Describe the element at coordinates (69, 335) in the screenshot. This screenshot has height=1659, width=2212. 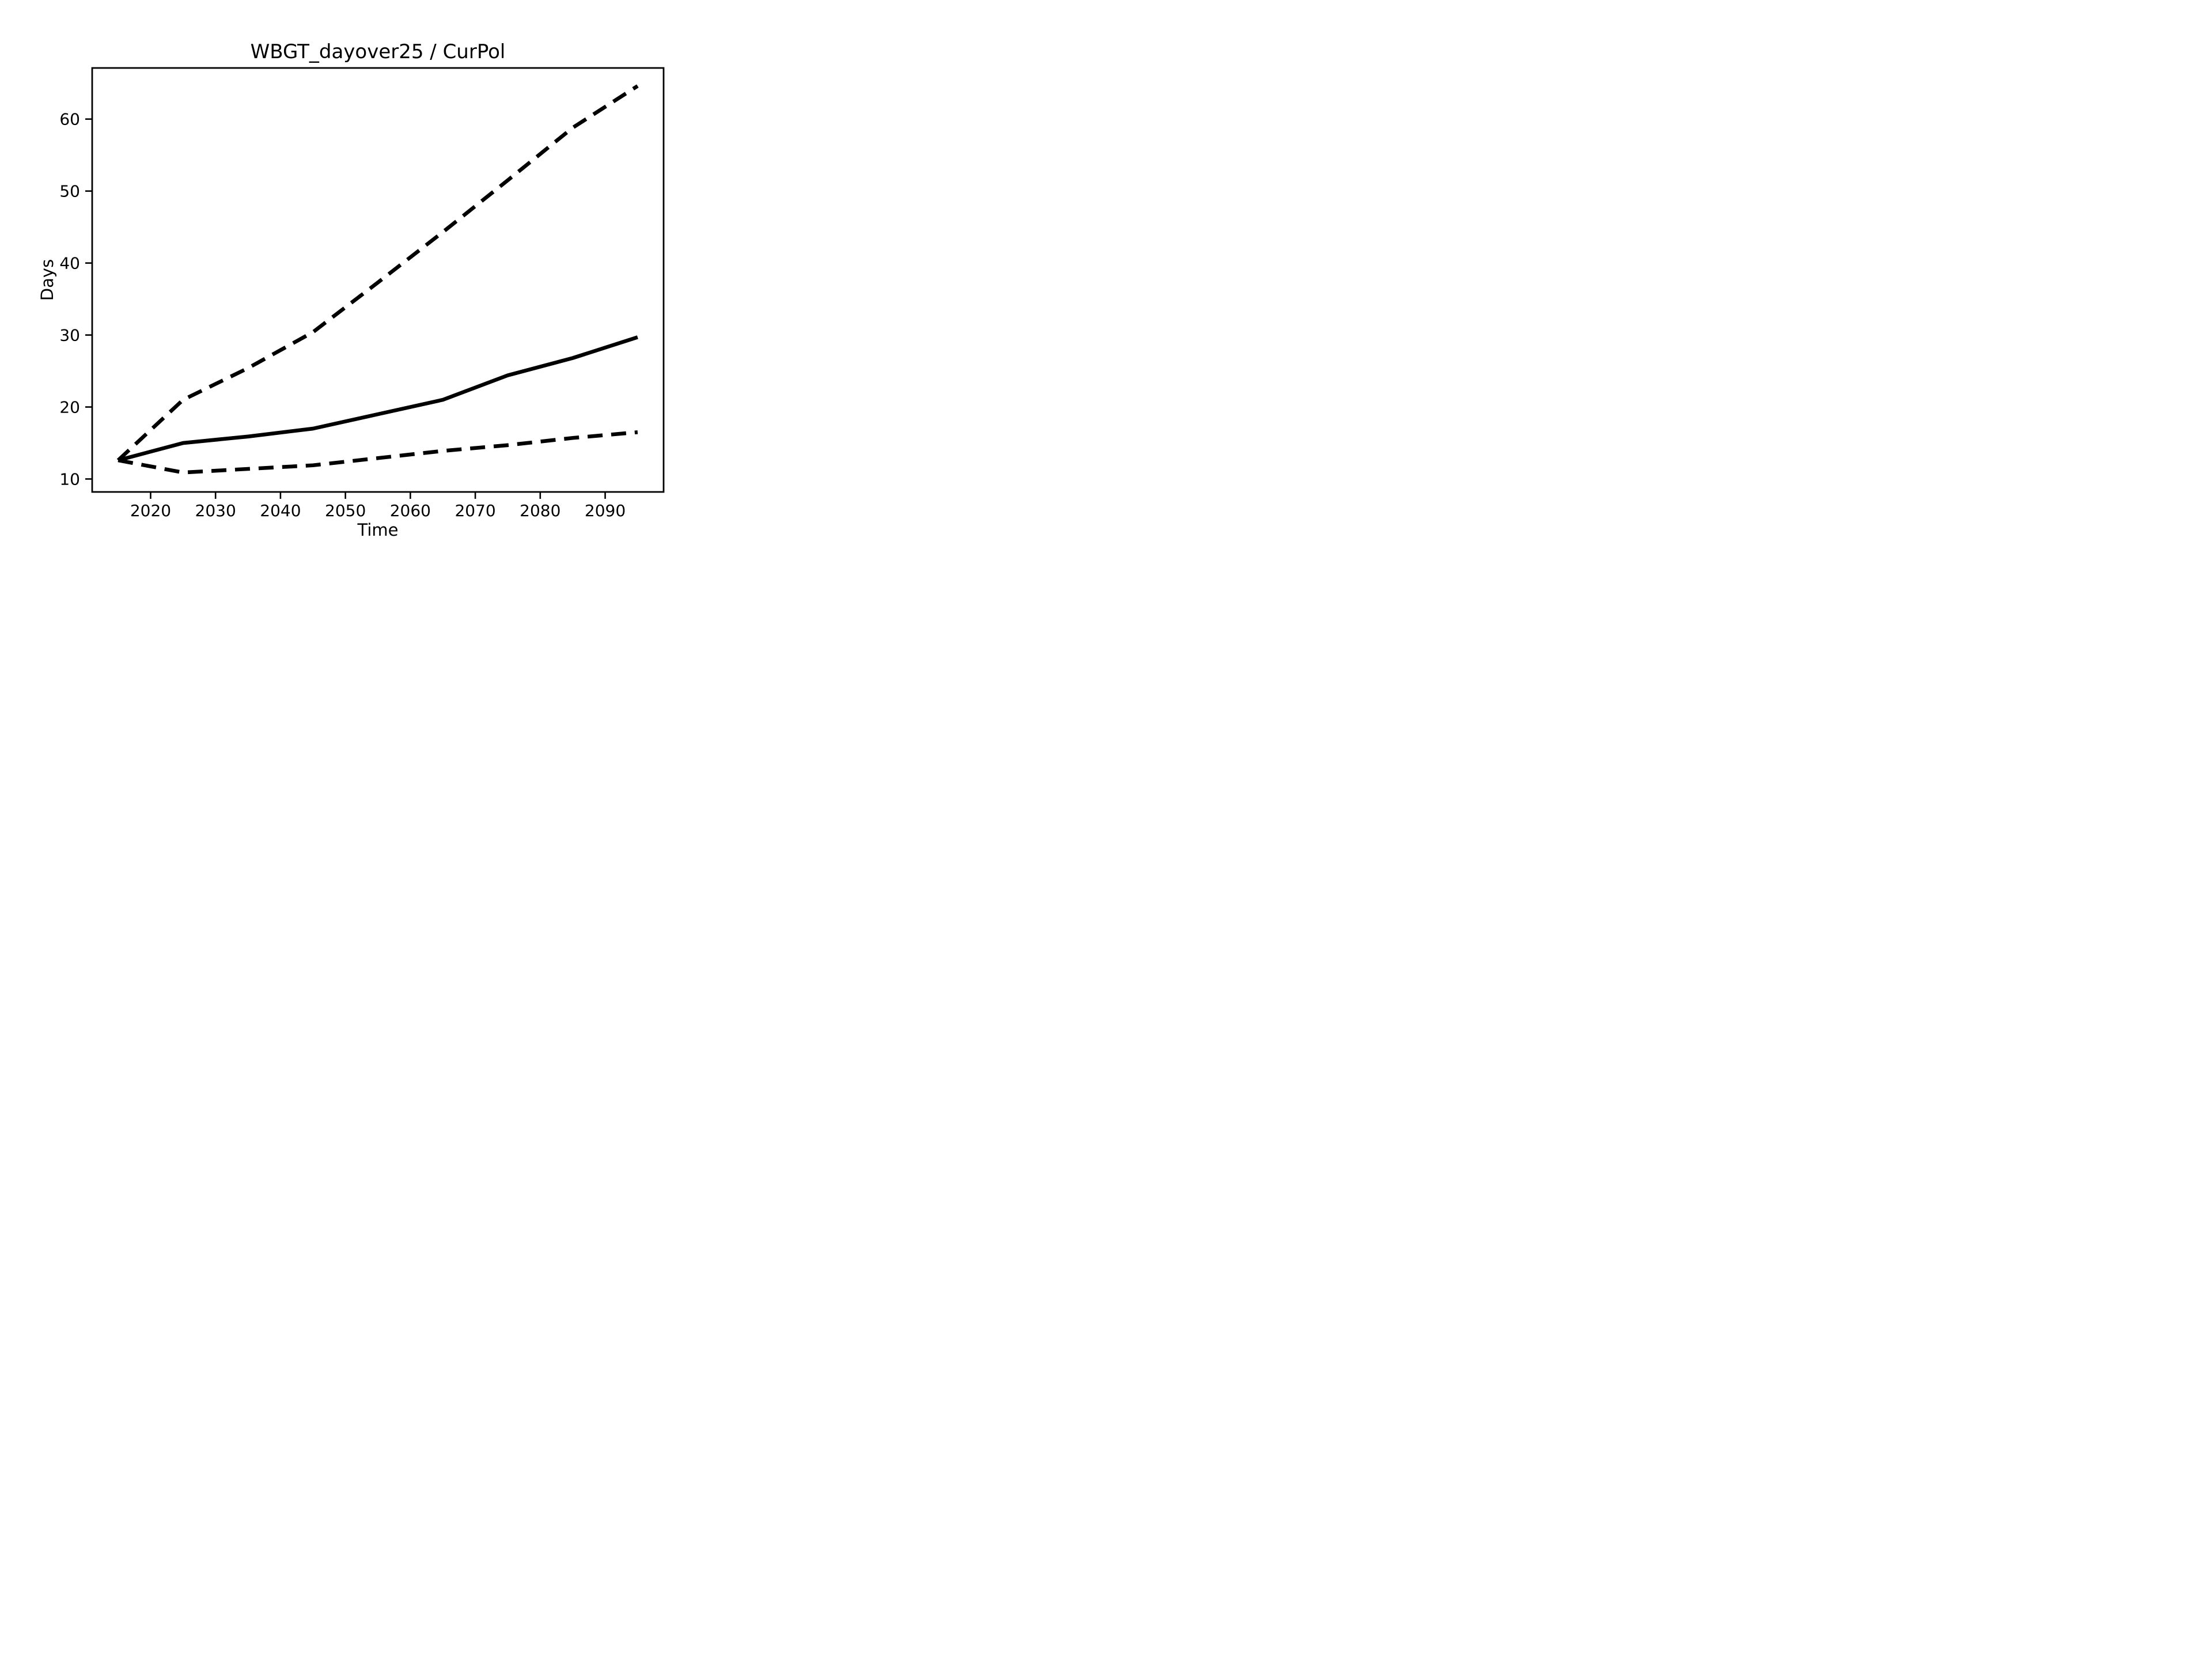
I see `y-tick-label: 30` at that location.